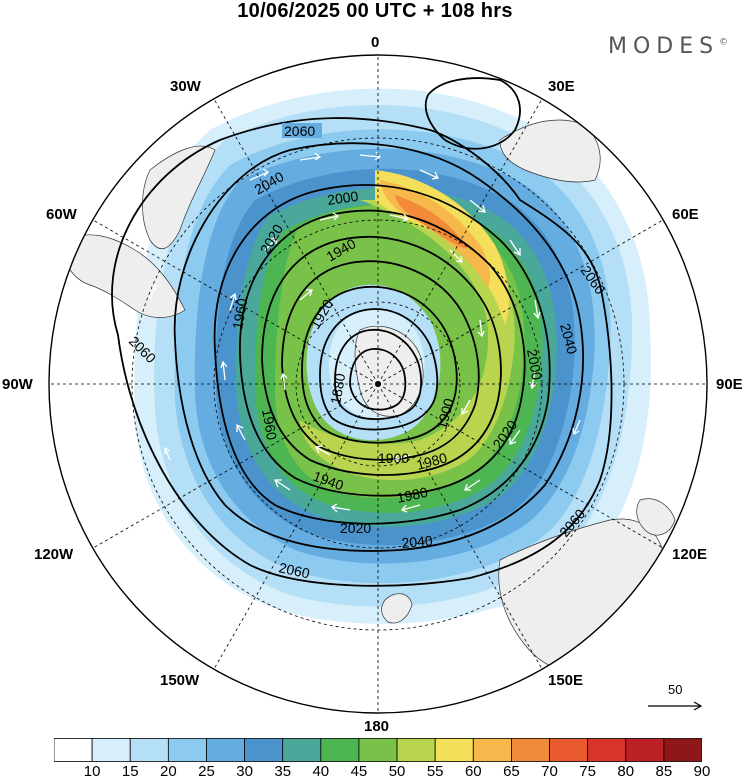 The image size is (750, 782). What do you see at coordinates (675, 689) in the screenshot?
I see `vector-legend-label: 50` at bounding box center [675, 689].